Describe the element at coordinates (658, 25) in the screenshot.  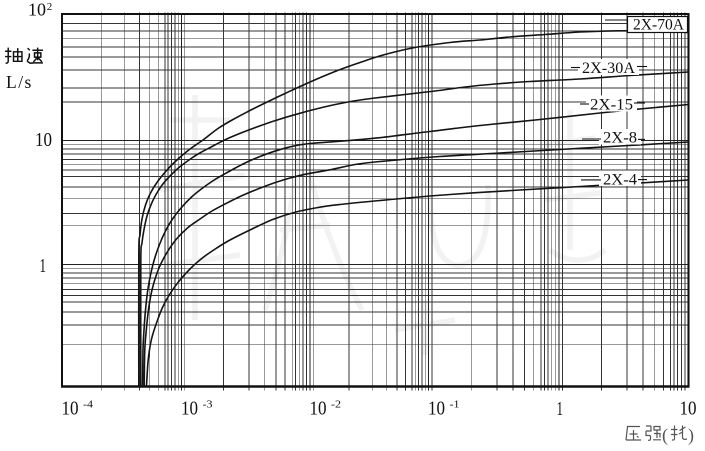
I see `svg-text: 2X-70A` at that location.